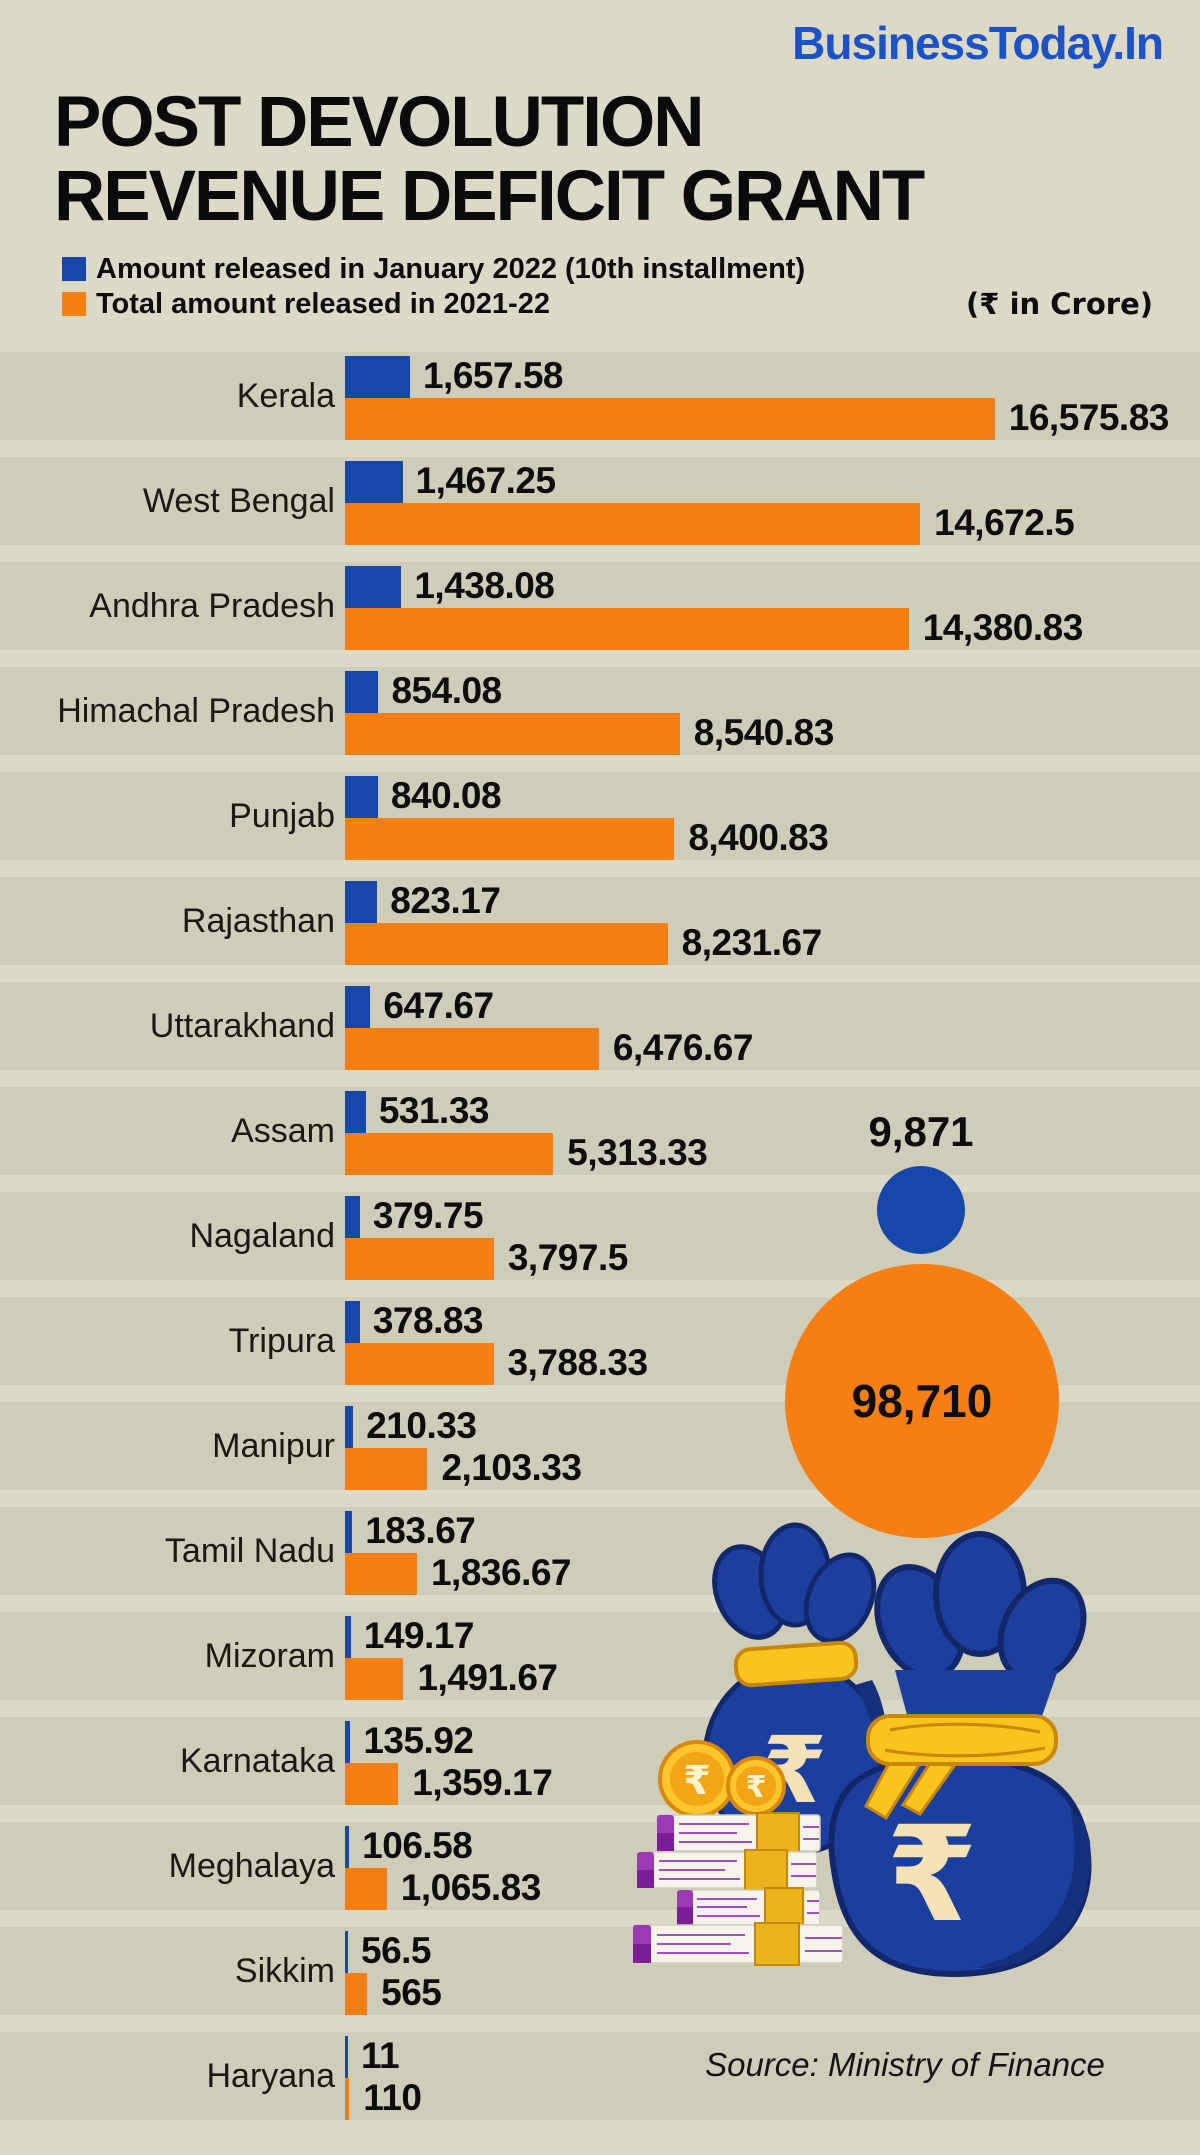 This screenshot has width=1200, height=2155. I want to click on state-label: Himachal Pradesh, so click(196, 710).